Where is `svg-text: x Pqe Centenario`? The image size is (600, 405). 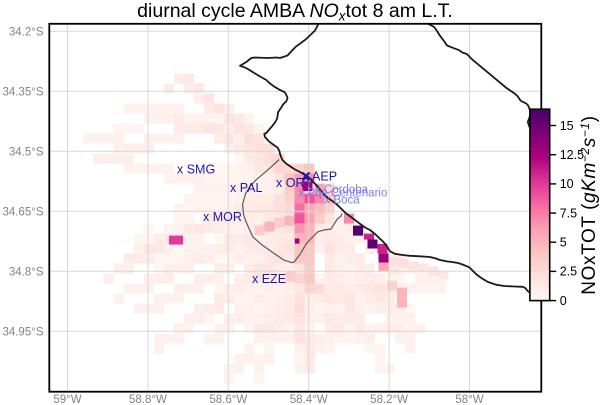 svg-text: x Pqe Centenario is located at coordinates (343, 194).